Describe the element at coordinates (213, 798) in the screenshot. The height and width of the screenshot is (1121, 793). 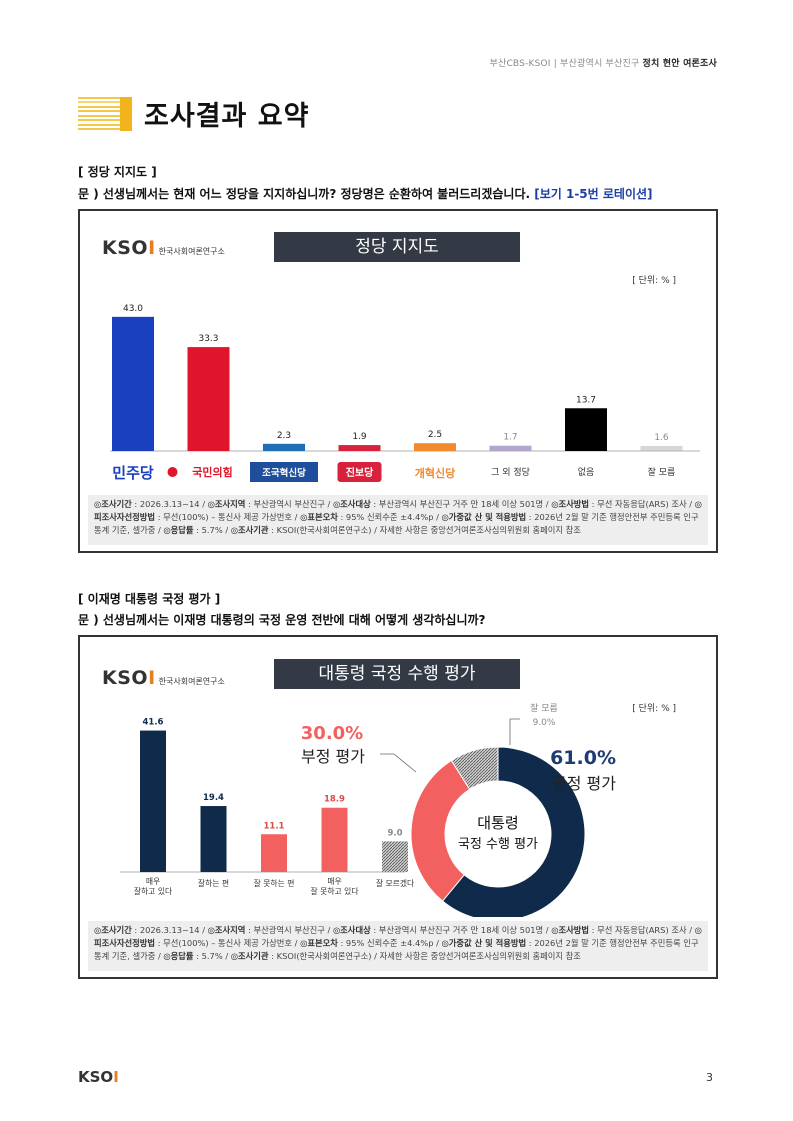
I see `approval-value-label: 19.4` at that location.